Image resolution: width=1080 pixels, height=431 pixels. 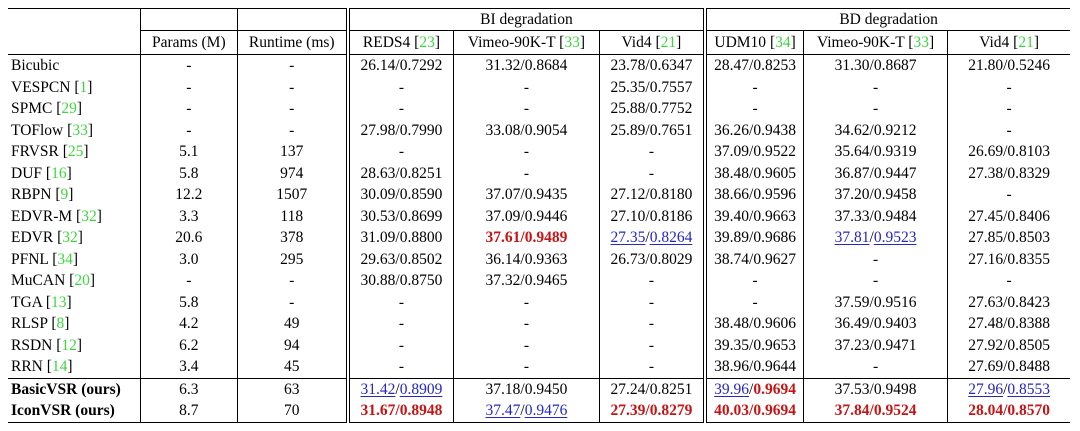 I want to click on params-cell: 3.0, so click(x=188, y=259).